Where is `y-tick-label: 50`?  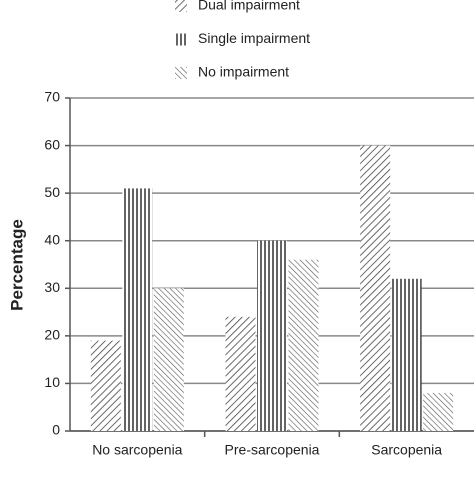 y-tick-label: 50 is located at coordinates (52, 192).